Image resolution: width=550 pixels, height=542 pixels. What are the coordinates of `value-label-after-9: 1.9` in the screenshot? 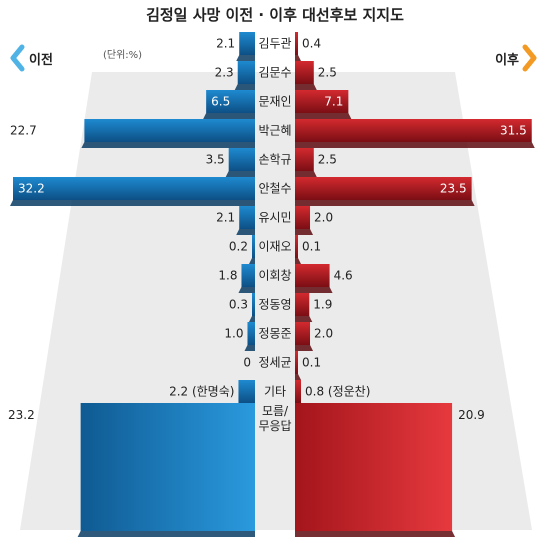 It's located at (322, 305).